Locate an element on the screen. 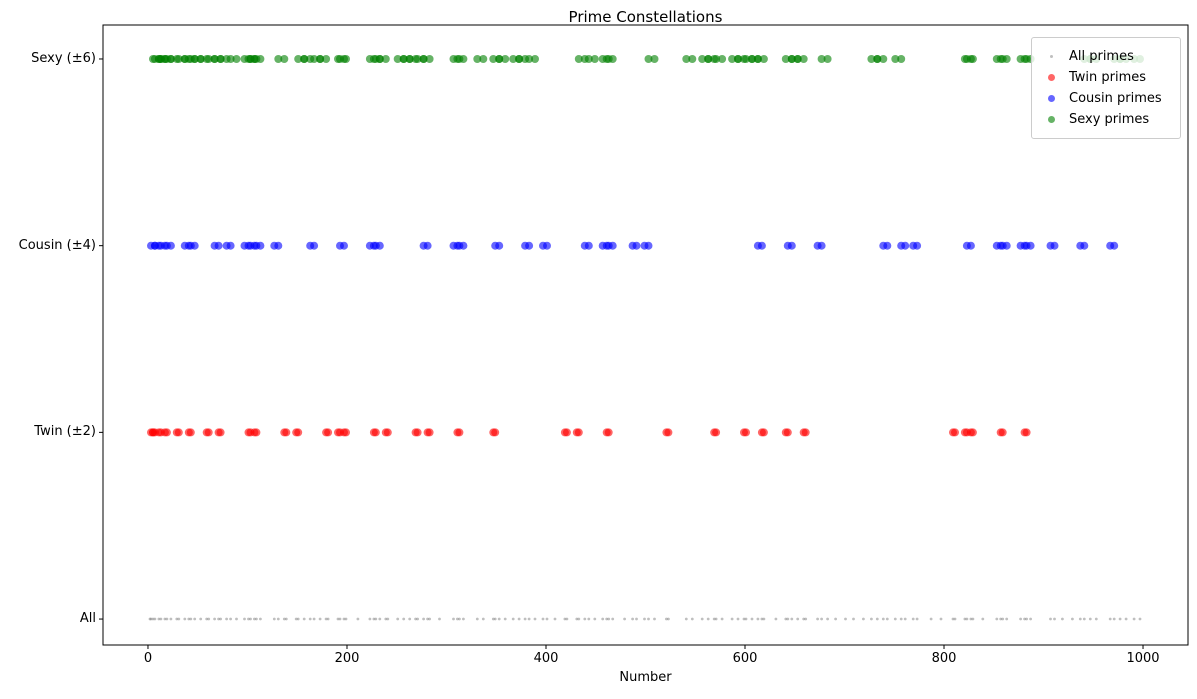  legend-label: Sexy primes is located at coordinates (1109, 119).